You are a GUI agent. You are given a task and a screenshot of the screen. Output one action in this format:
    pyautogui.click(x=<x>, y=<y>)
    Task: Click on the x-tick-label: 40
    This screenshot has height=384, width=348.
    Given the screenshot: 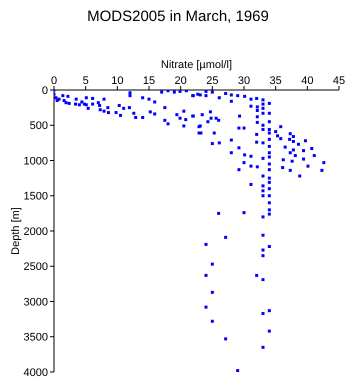 What is the action you would take?
    pyautogui.click(x=307, y=81)
    